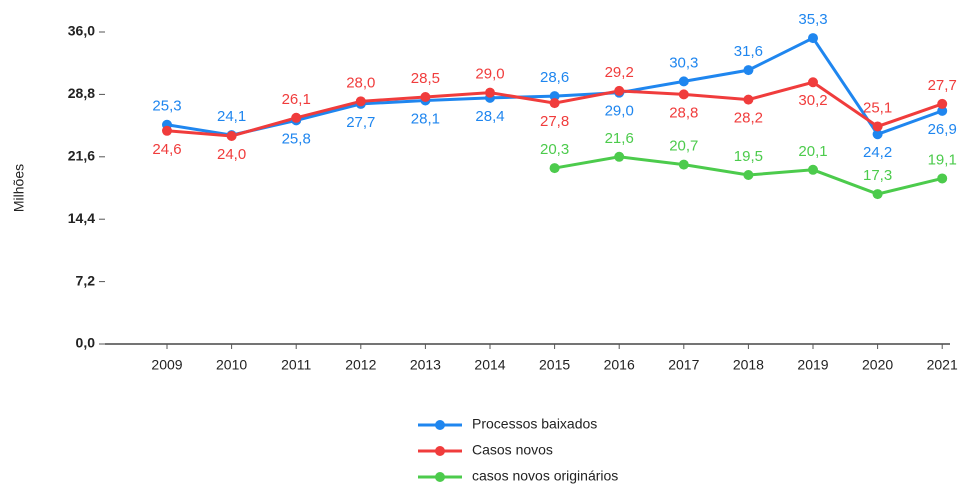  What do you see at coordinates (296, 138) in the screenshot?
I see `value-label: 25,8` at bounding box center [296, 138].